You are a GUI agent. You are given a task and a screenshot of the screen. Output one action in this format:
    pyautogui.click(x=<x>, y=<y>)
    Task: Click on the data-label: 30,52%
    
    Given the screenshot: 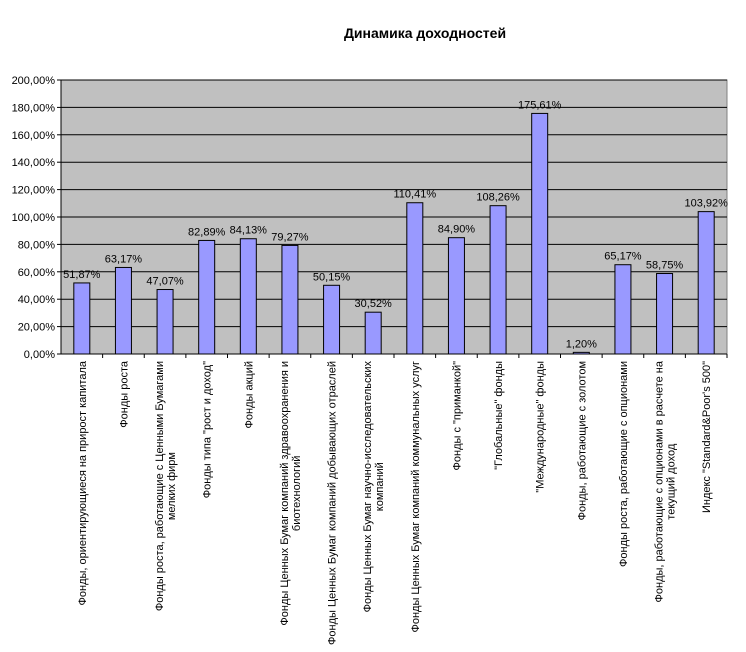 What is the action you would take?
    pyautogui.click(x=374, y=304)
    